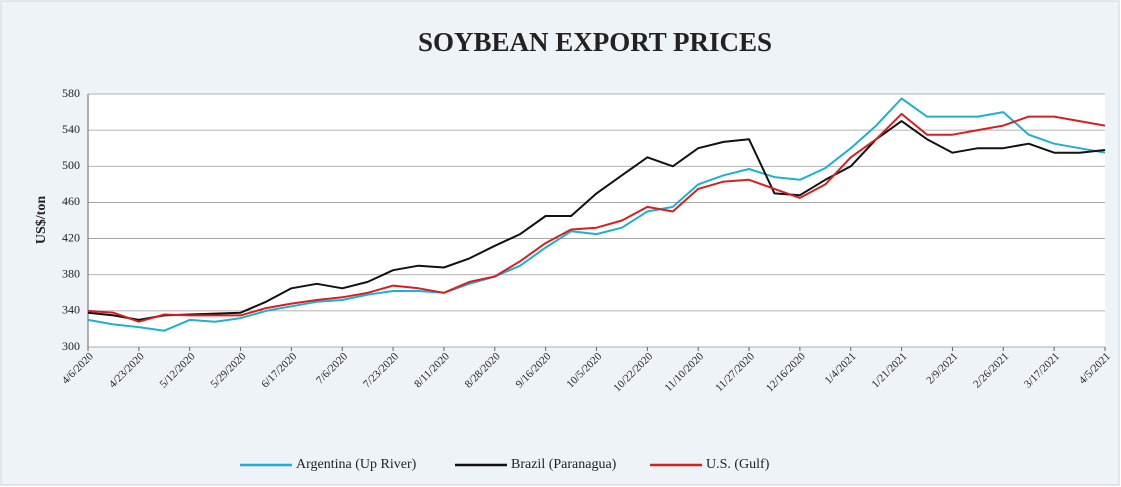 This screenshot has height=487, width=1121. What do you see at coordinates (41, 220) in the screenshot?
I see `y-axis-label: US$/ton` at bounding box center [41, 220].